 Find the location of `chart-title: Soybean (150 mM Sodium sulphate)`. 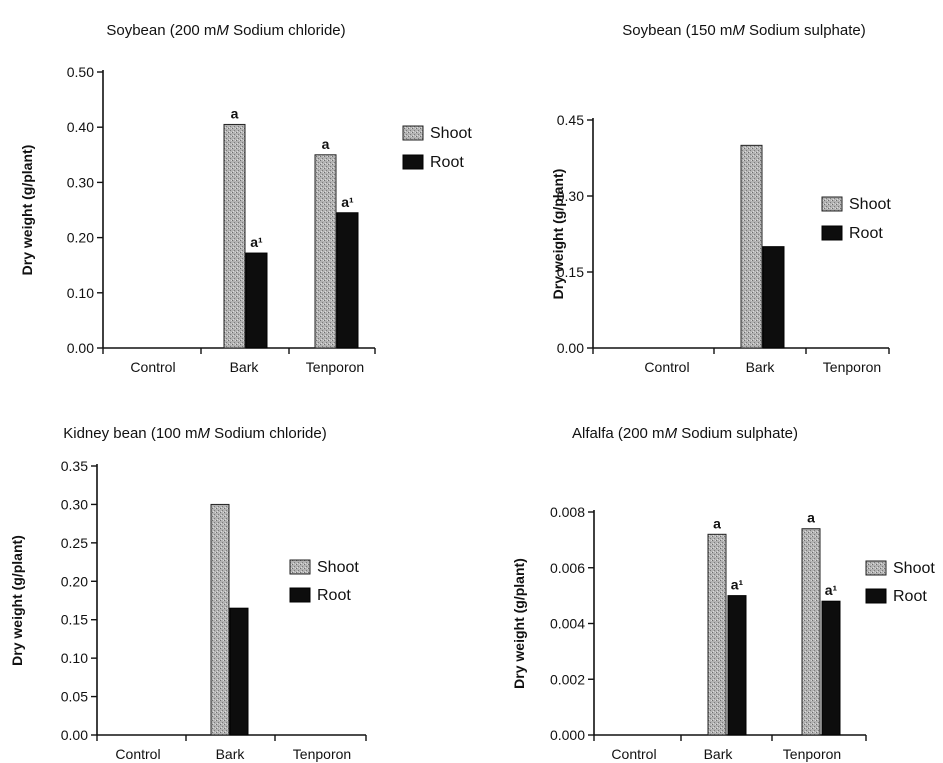

chart-title: Soybean (150 mM Sodium sulphate) is located at coordinates (743, 30).